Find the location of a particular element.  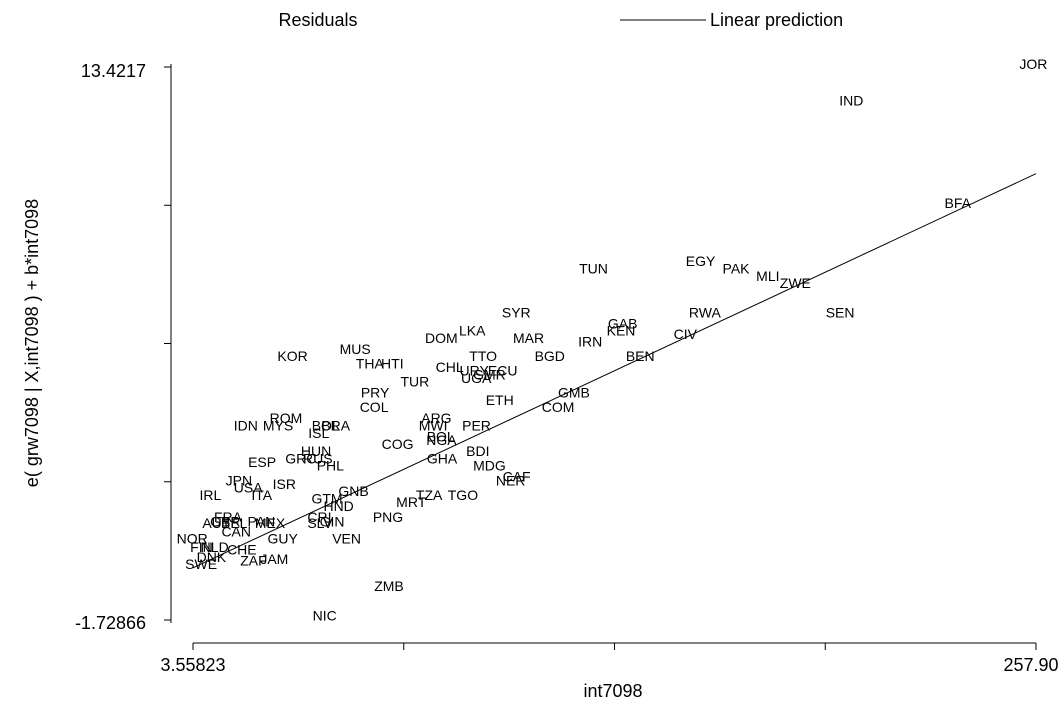

point-label-slv: SLV is located at coordinates (320, 523).